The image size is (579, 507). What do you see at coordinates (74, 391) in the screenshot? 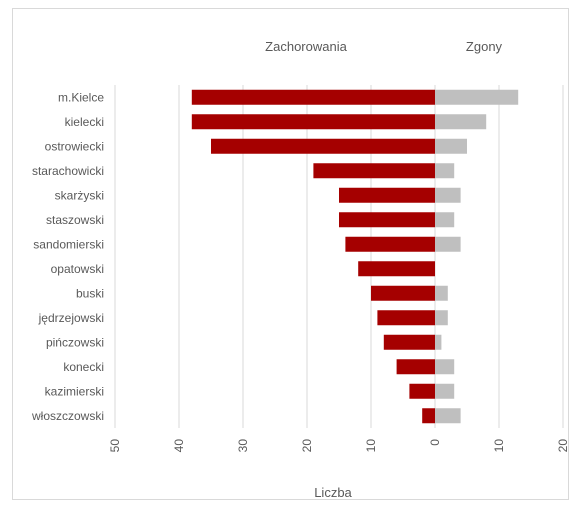
I see `category-label: kazimierski` at bounding box center [74, 391].